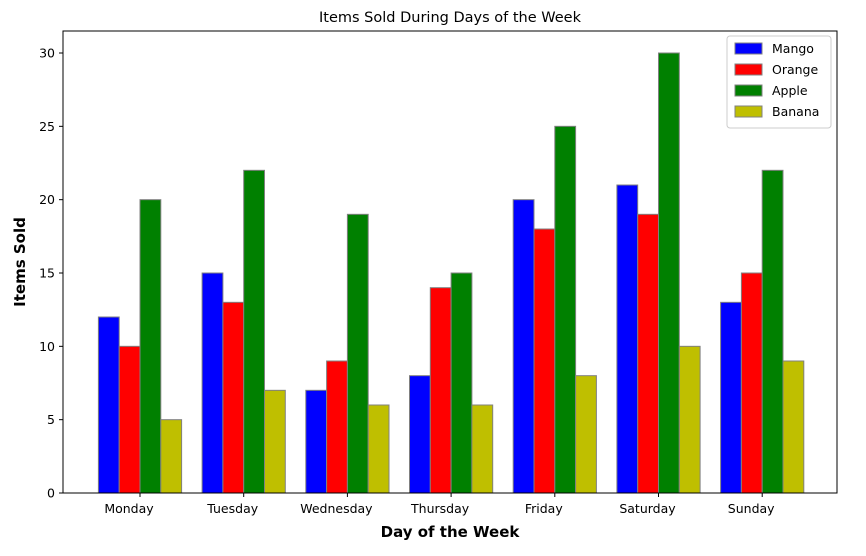  What do you see at coordinates (793, 427) in the screenshot?
I see `bar-banana-sunday` at bounding box center [793, 427].